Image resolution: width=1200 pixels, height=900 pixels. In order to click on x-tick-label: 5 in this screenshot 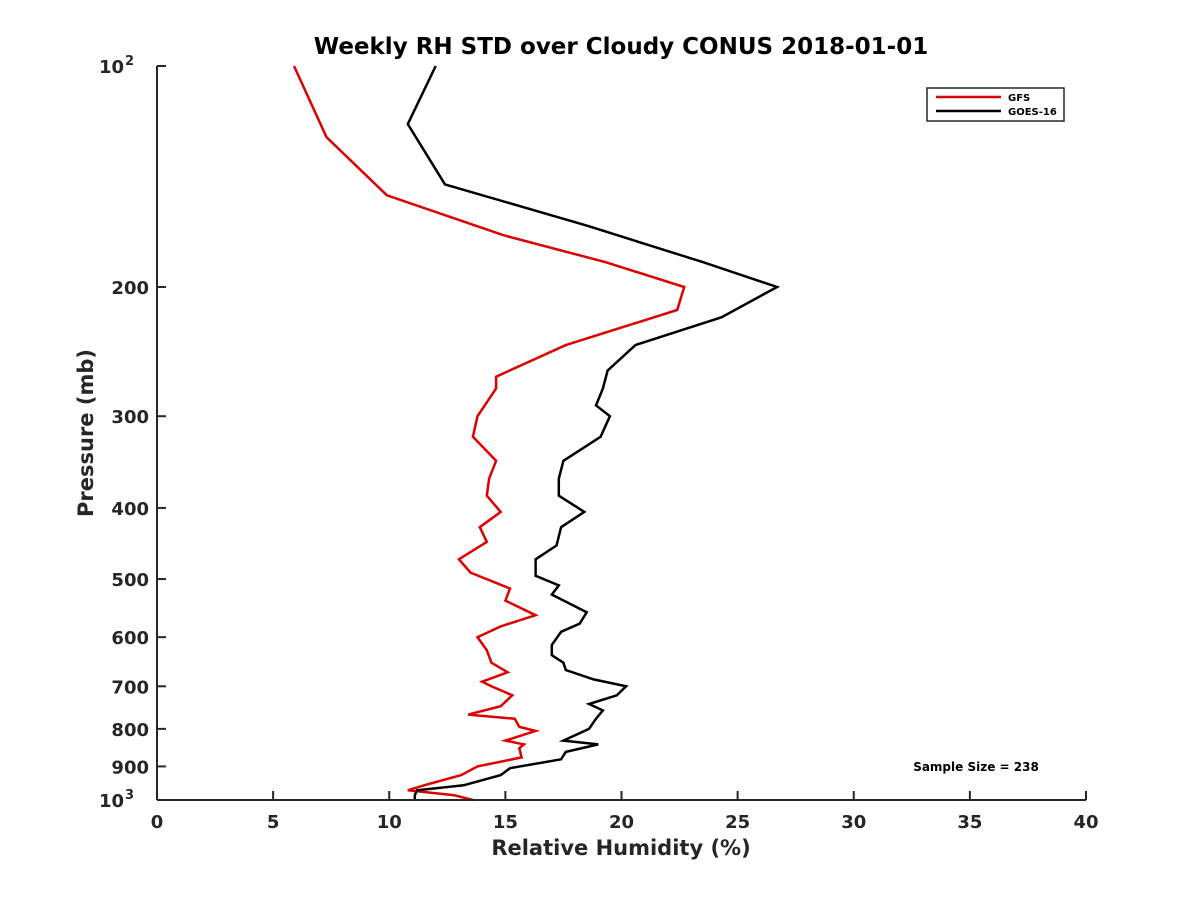, I will do `click(273, 822)`.